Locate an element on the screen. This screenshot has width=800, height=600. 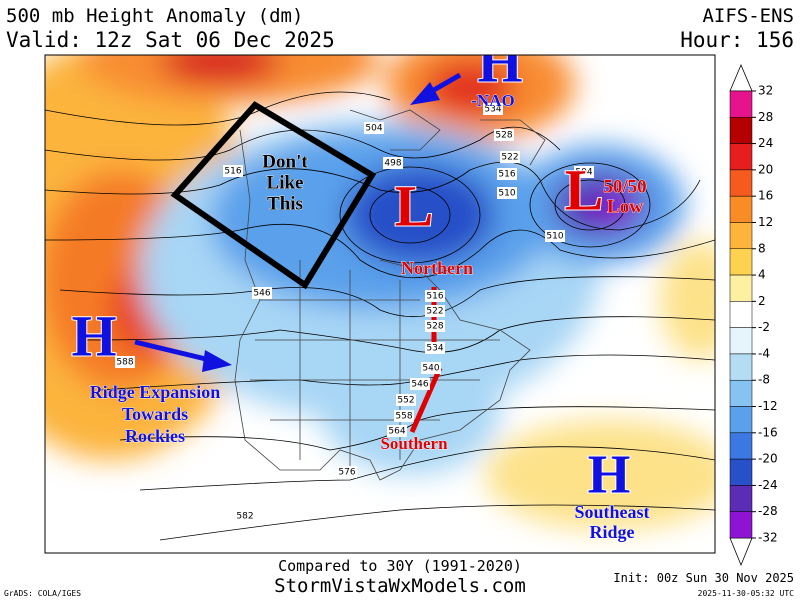
colorbar-tick-label: -8 is located at coordinates (764, 380).